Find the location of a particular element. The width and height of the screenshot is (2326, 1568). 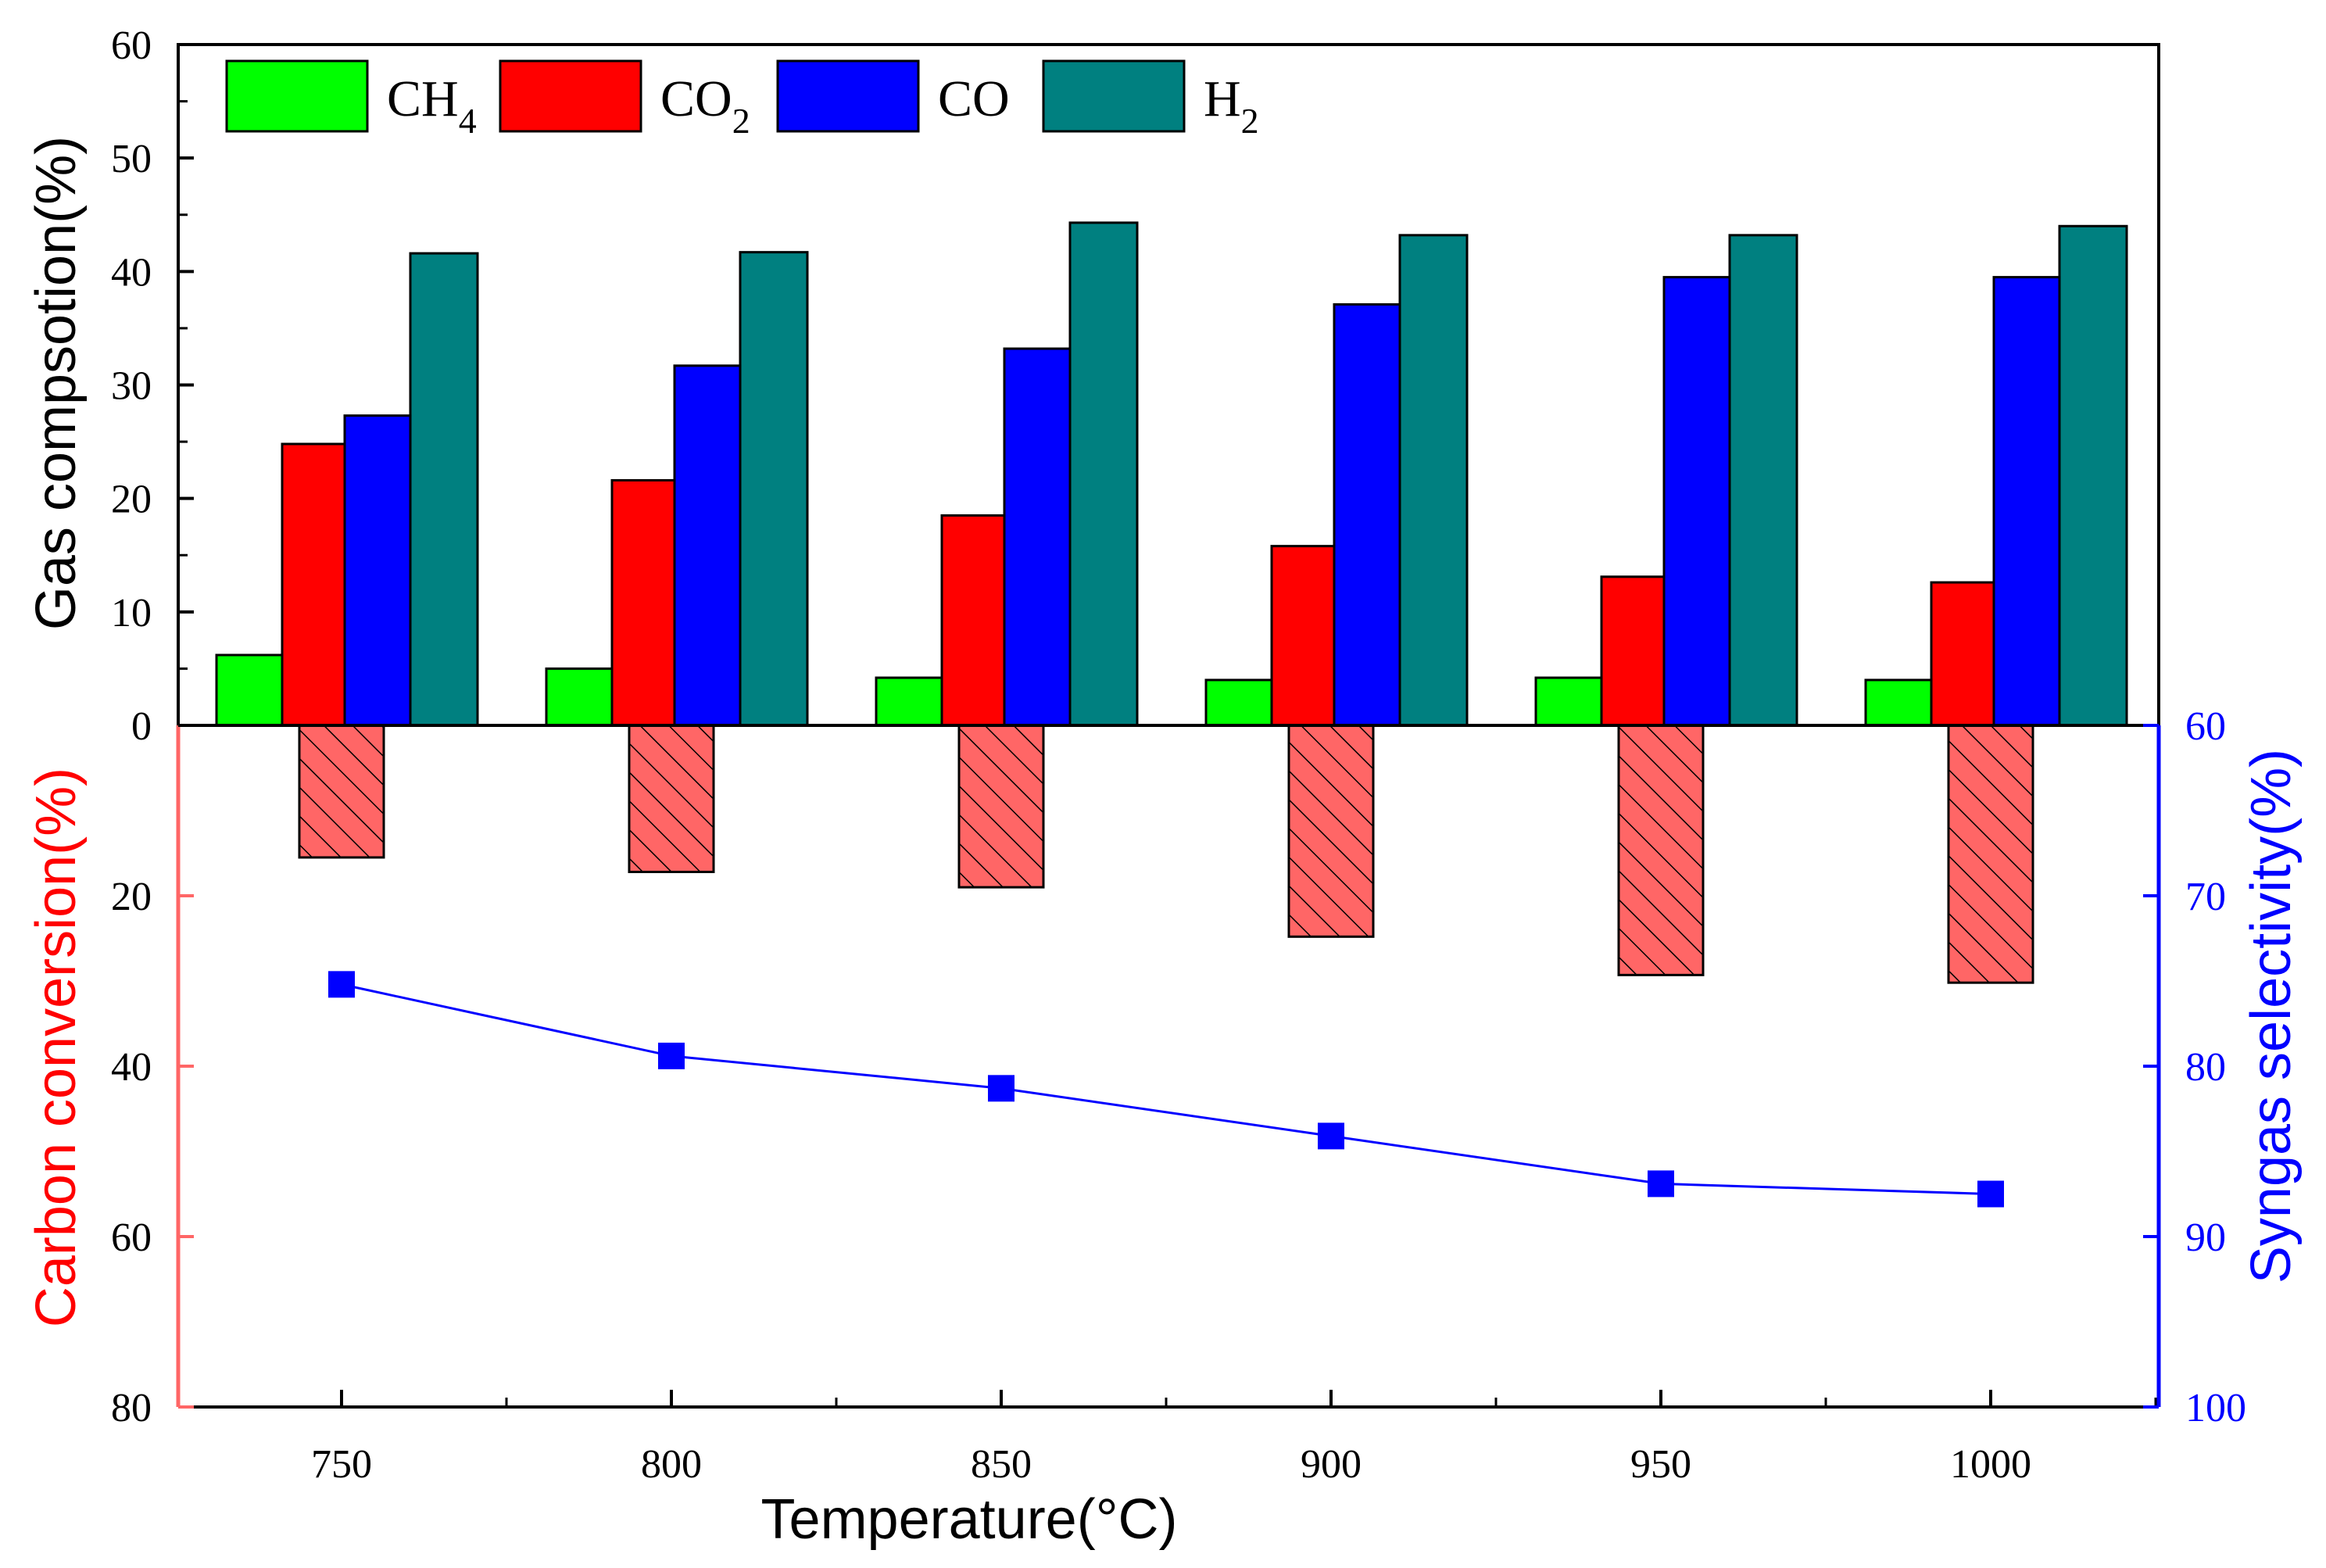

legend-swatch-co is located at coordinates (848, 96).